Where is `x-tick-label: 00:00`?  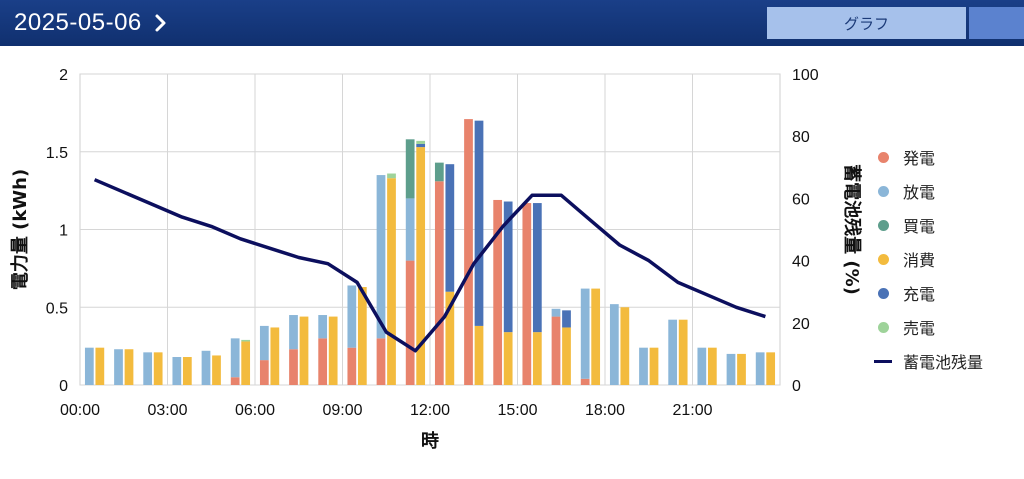
x-tick-label: 00:00 is located at coordinates (80, 410).